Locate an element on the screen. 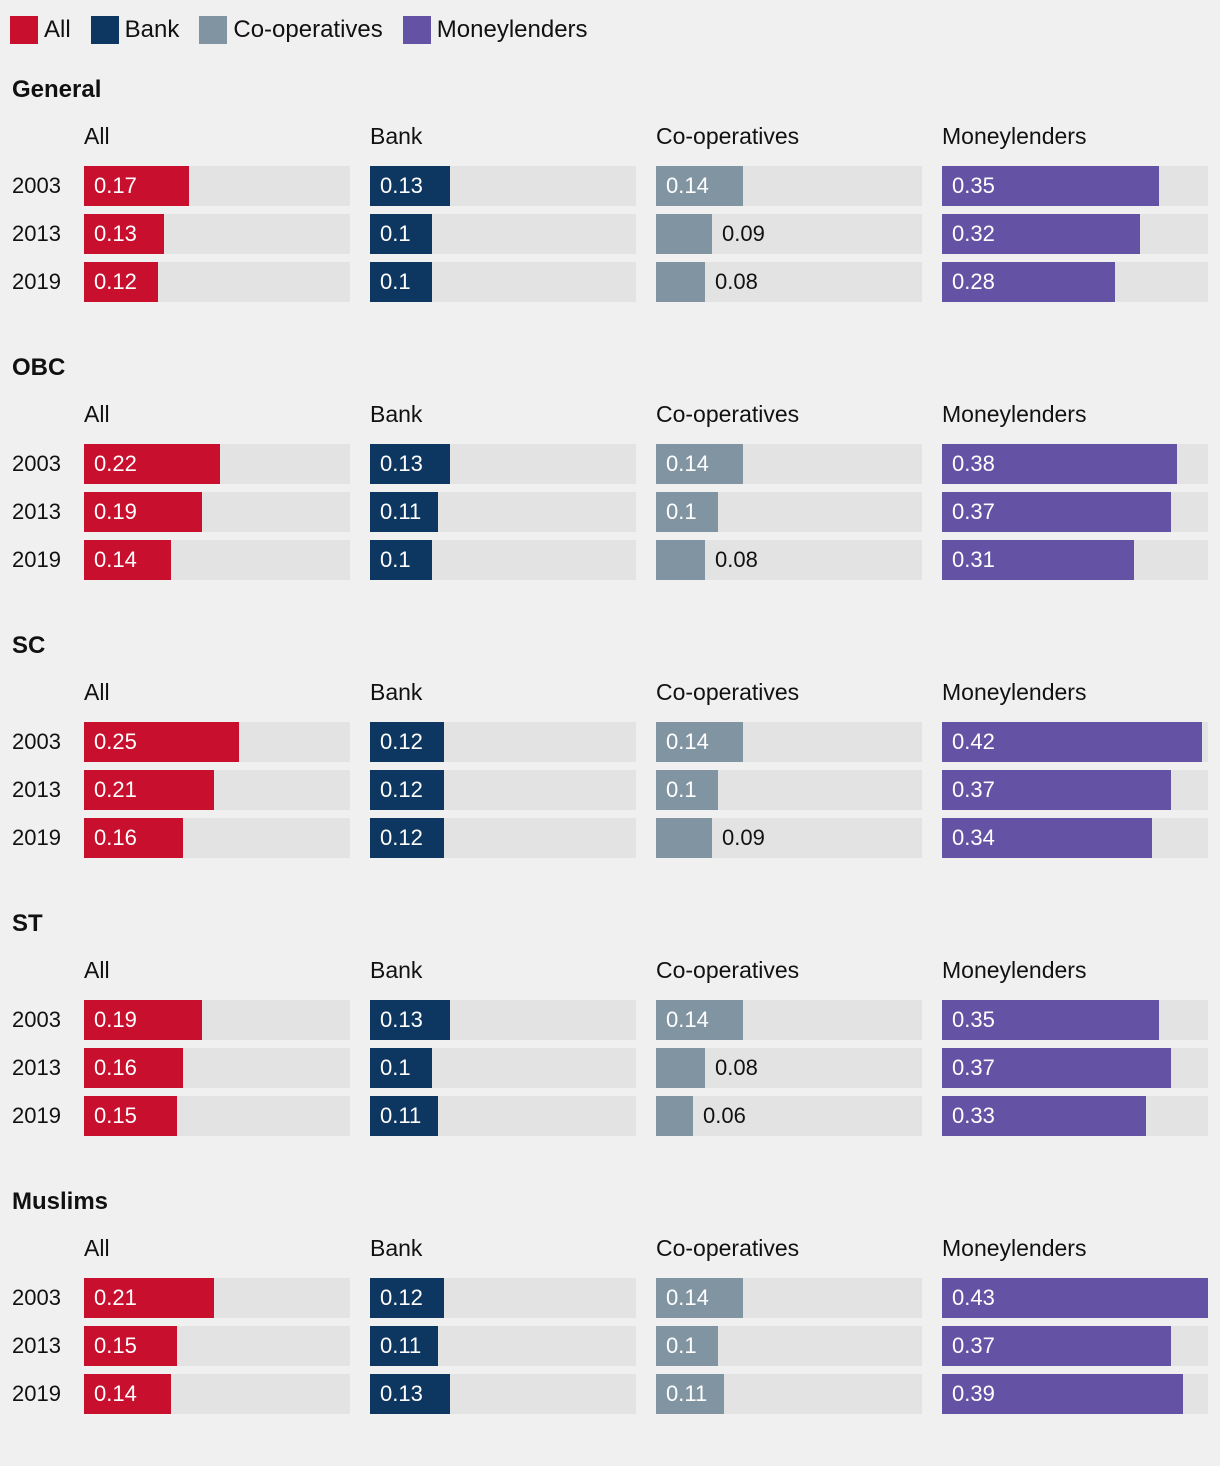  legend: All Bank Co-operatives Moneylenders is located at coordinates (309, 30).